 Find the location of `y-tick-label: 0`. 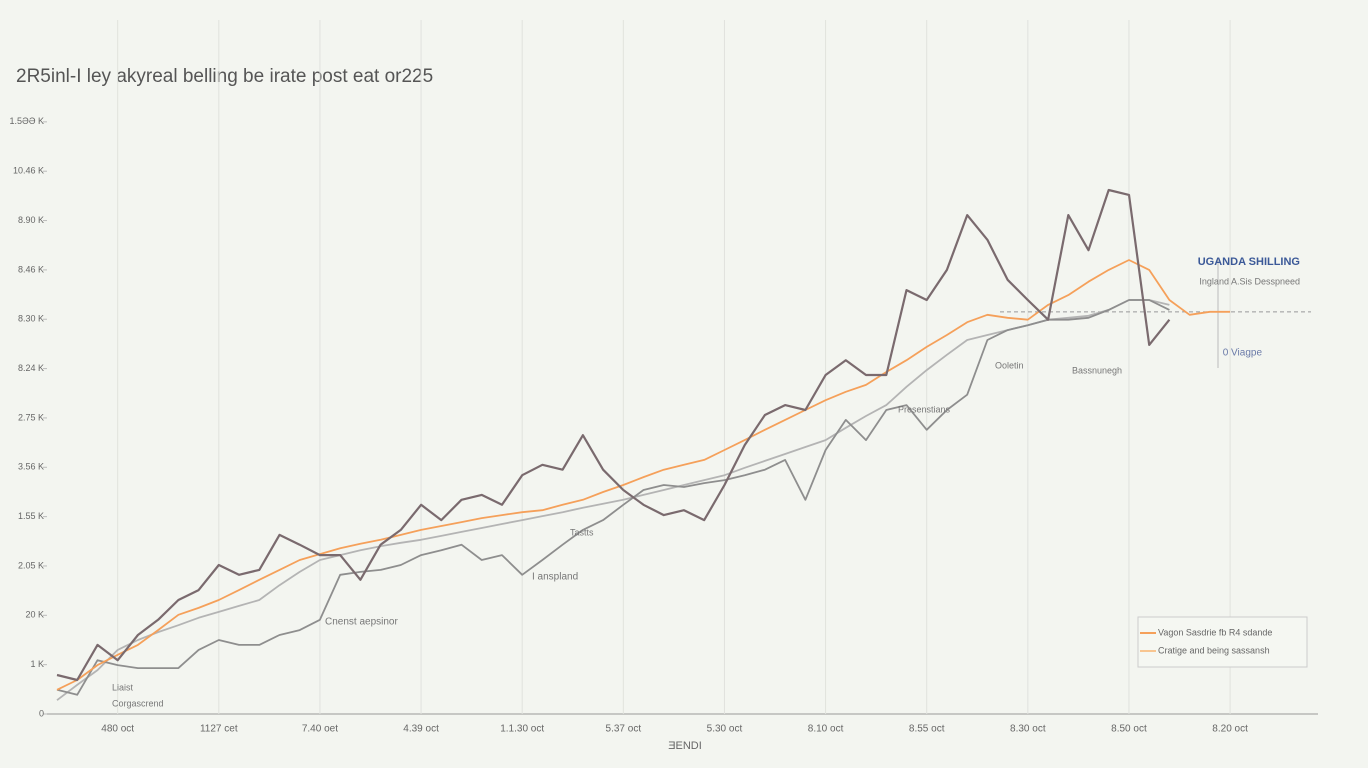

y-tick-label: 0 is located at coordinates (41, 713).